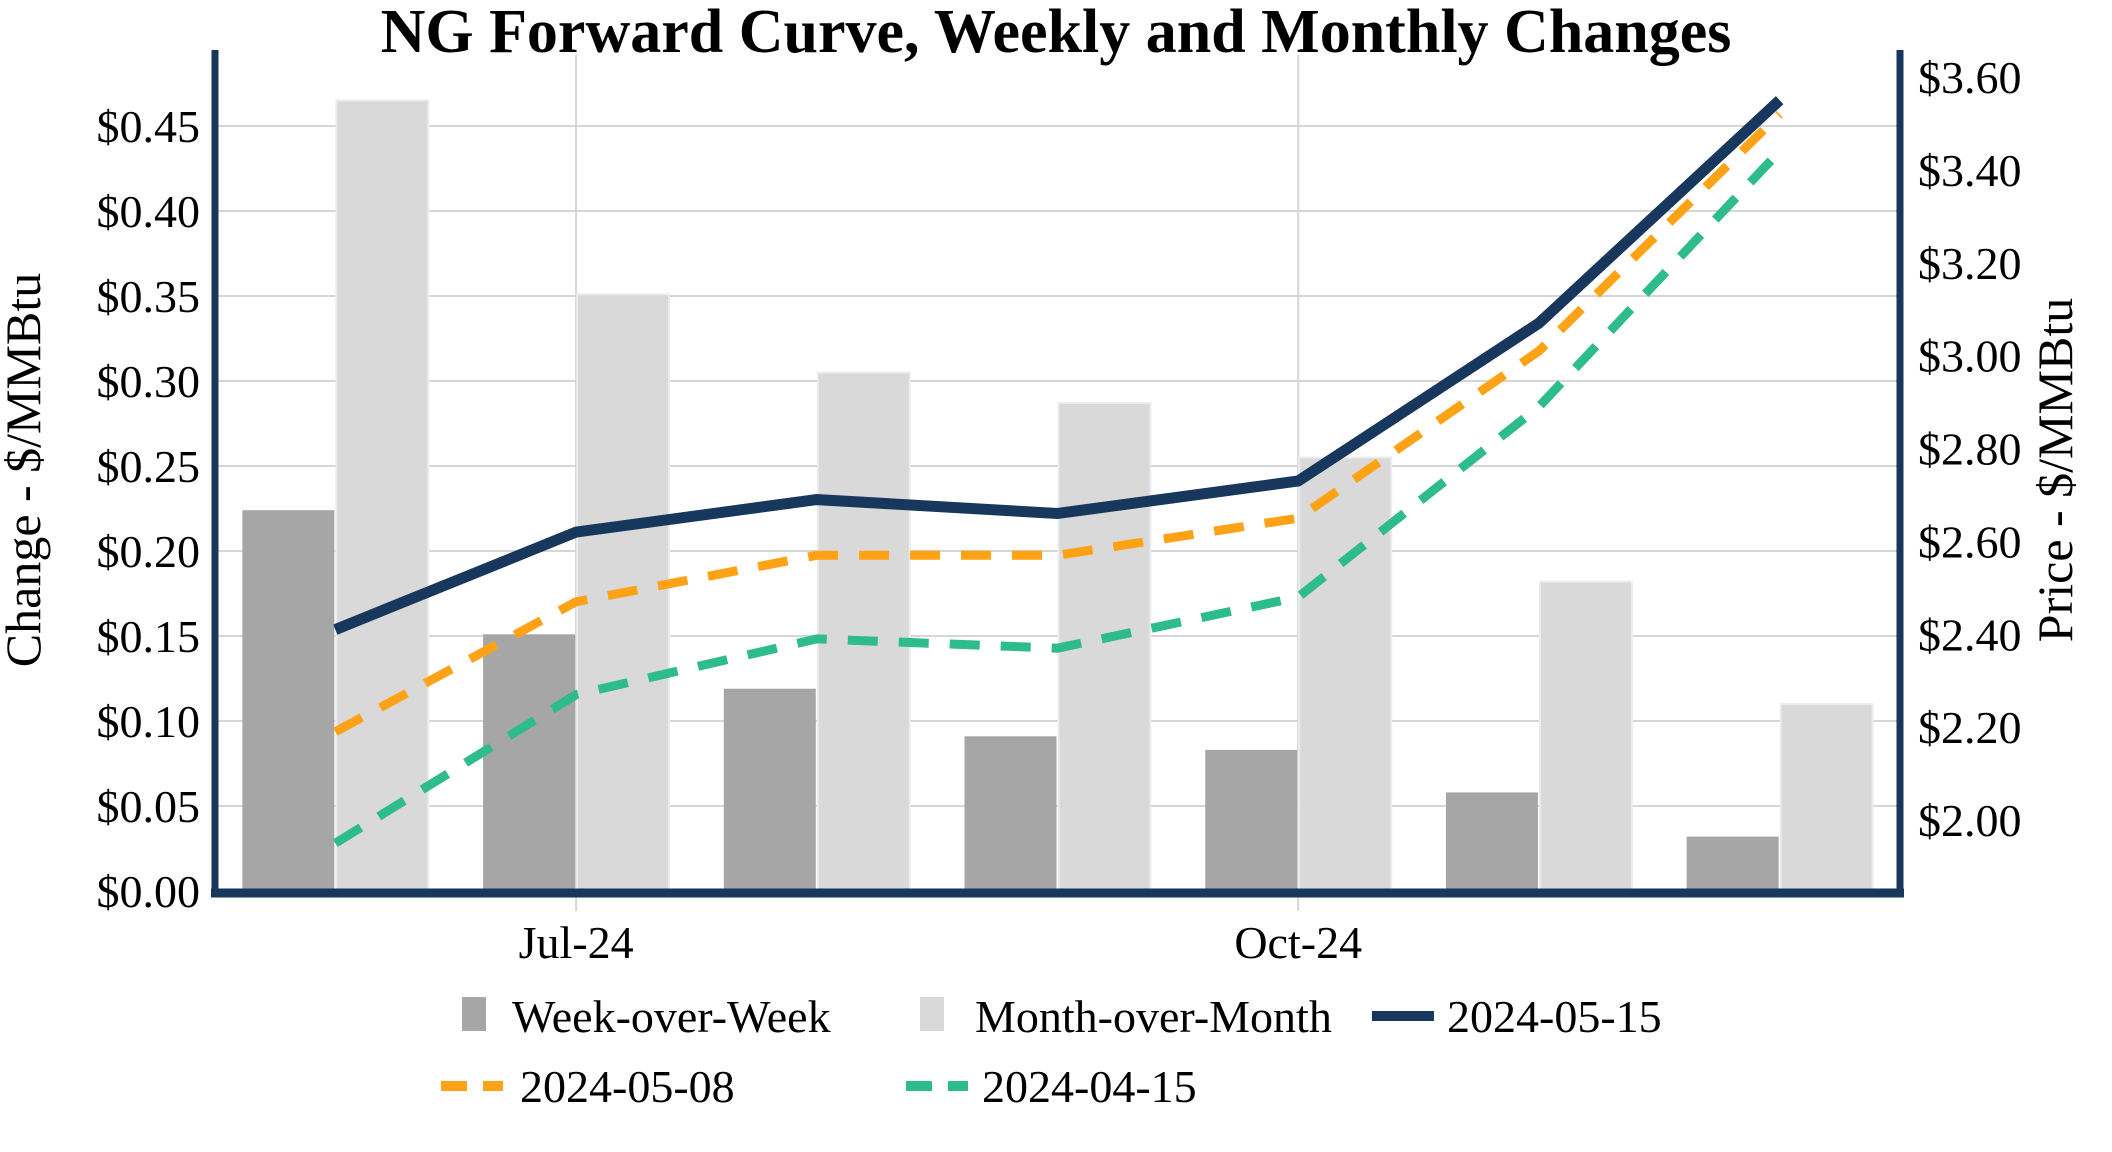 The height and width of the screenshot is (1152, 2112). I want to click on left-axis-tick-label: $0.30, so click(149, 381).